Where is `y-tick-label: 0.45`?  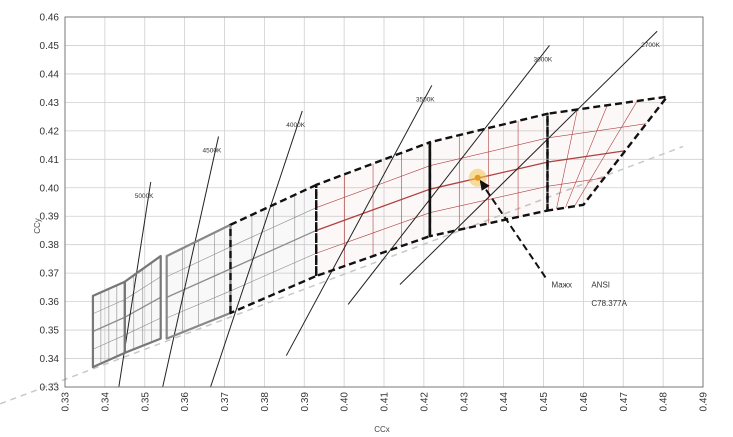
y-tick-label: 0.45 is located at coordinates (50, 46).